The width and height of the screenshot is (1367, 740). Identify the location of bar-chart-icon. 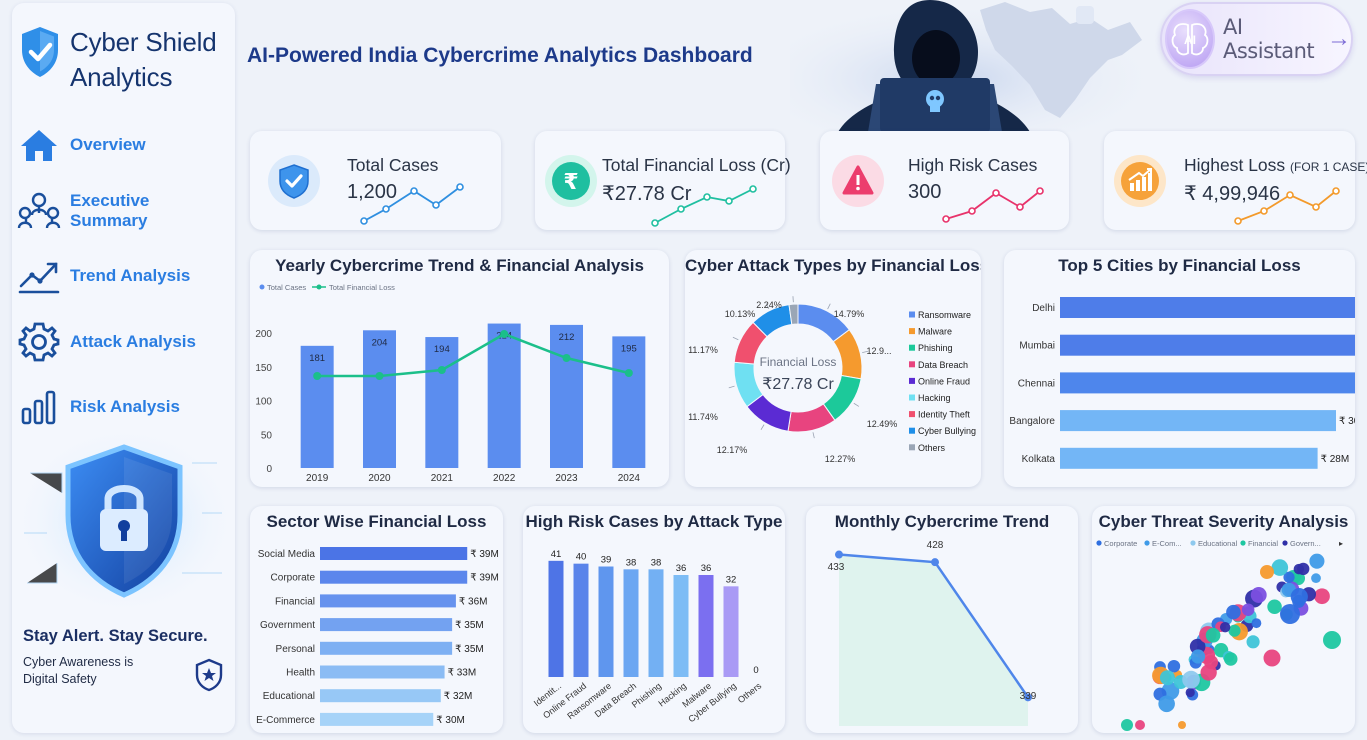
(39, 407).